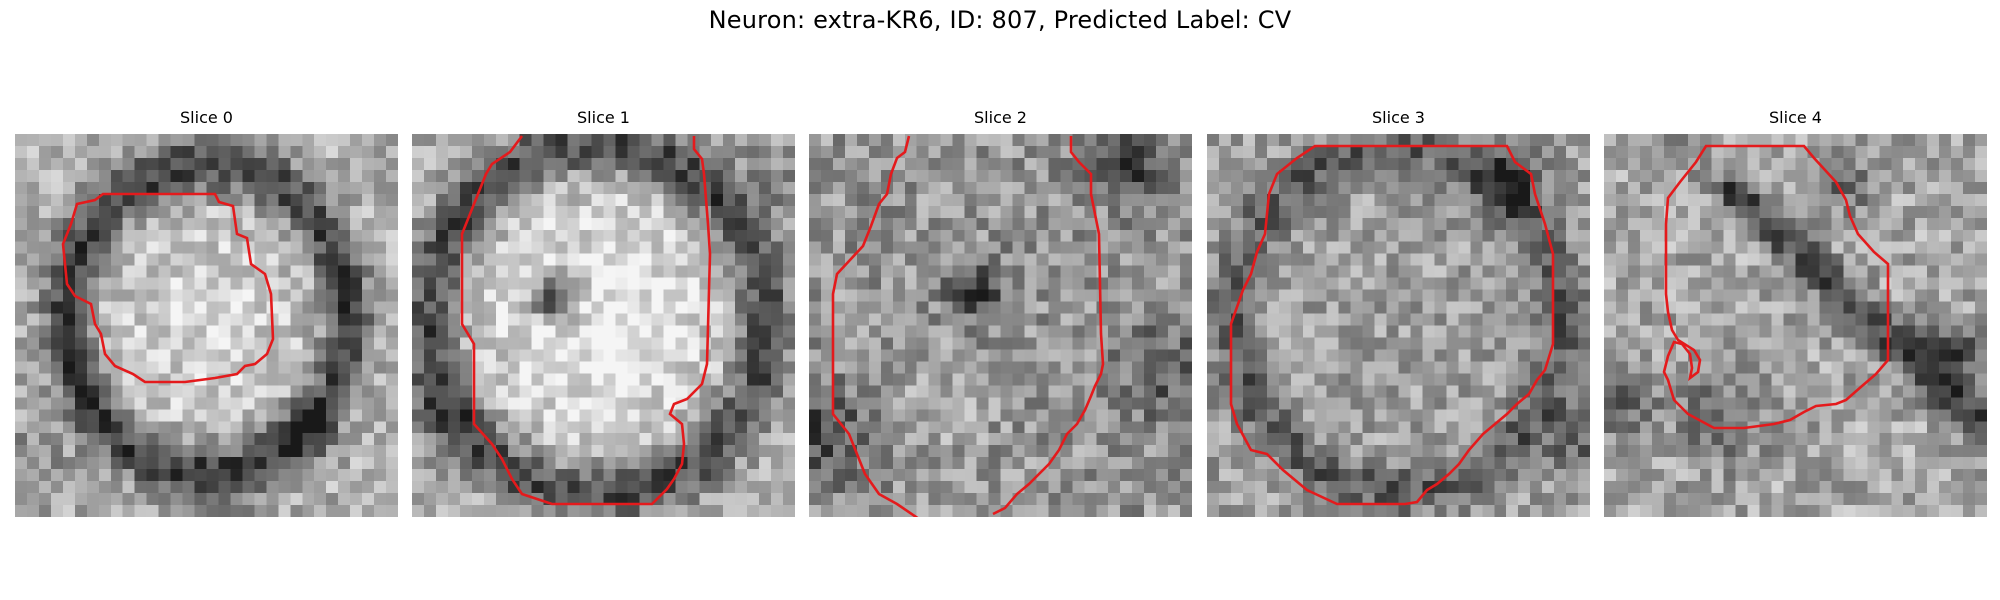 The height and width of the screenshot is (600, 2000). Describe the element at coordinates (206, 117) in the screenshot. I see `slice-title-0: Slice 0` at that location.